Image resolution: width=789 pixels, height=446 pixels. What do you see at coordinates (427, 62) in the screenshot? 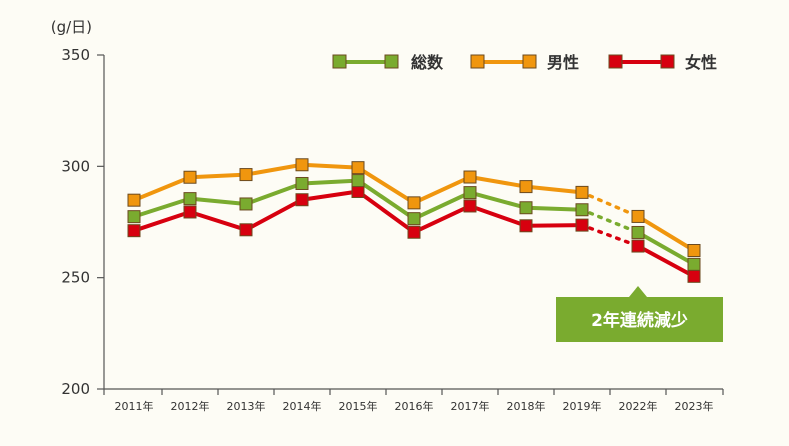
I see `legend-label-総数: 総数` at bounding box center [427, 62].